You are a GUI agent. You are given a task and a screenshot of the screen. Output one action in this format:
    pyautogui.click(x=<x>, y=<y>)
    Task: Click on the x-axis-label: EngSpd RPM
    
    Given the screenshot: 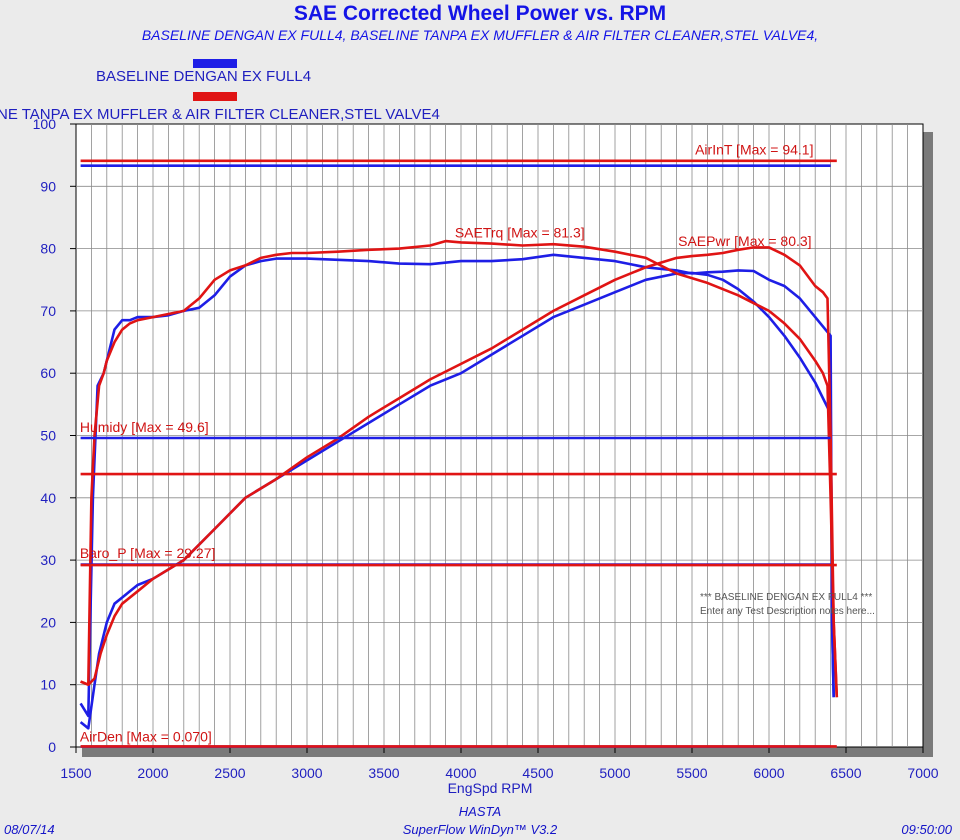 What is the action you would take?
    pyautogui.click(x=490, y=788)
    